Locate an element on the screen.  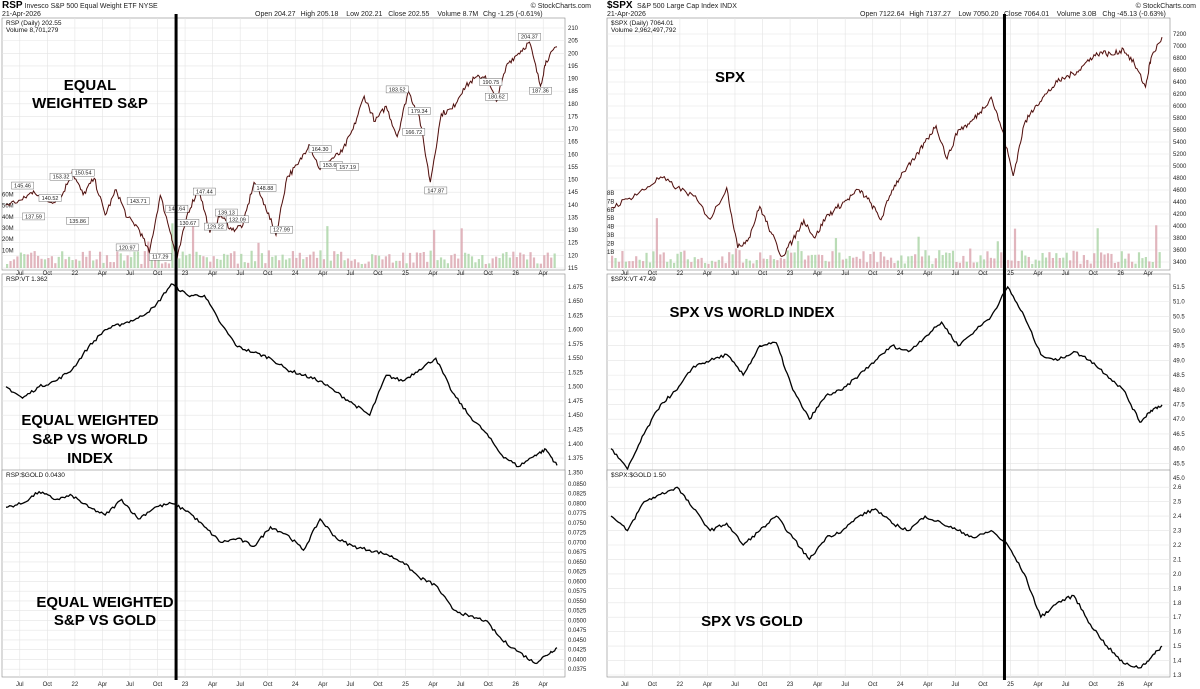
y-tick-spx-gold-10: 1.6 is located at coordinates (1177, 633).